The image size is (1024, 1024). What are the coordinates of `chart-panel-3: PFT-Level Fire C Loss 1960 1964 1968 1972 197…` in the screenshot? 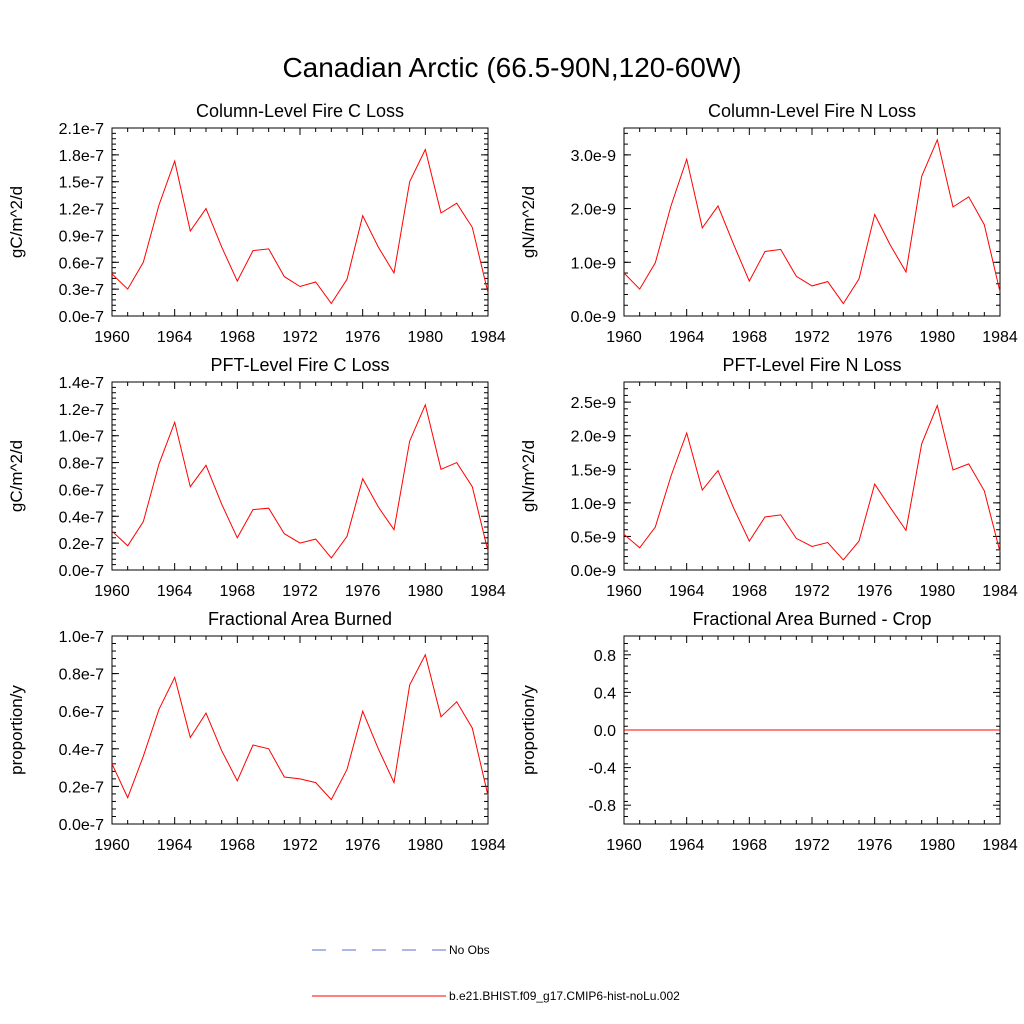 It's located at (256, 477).